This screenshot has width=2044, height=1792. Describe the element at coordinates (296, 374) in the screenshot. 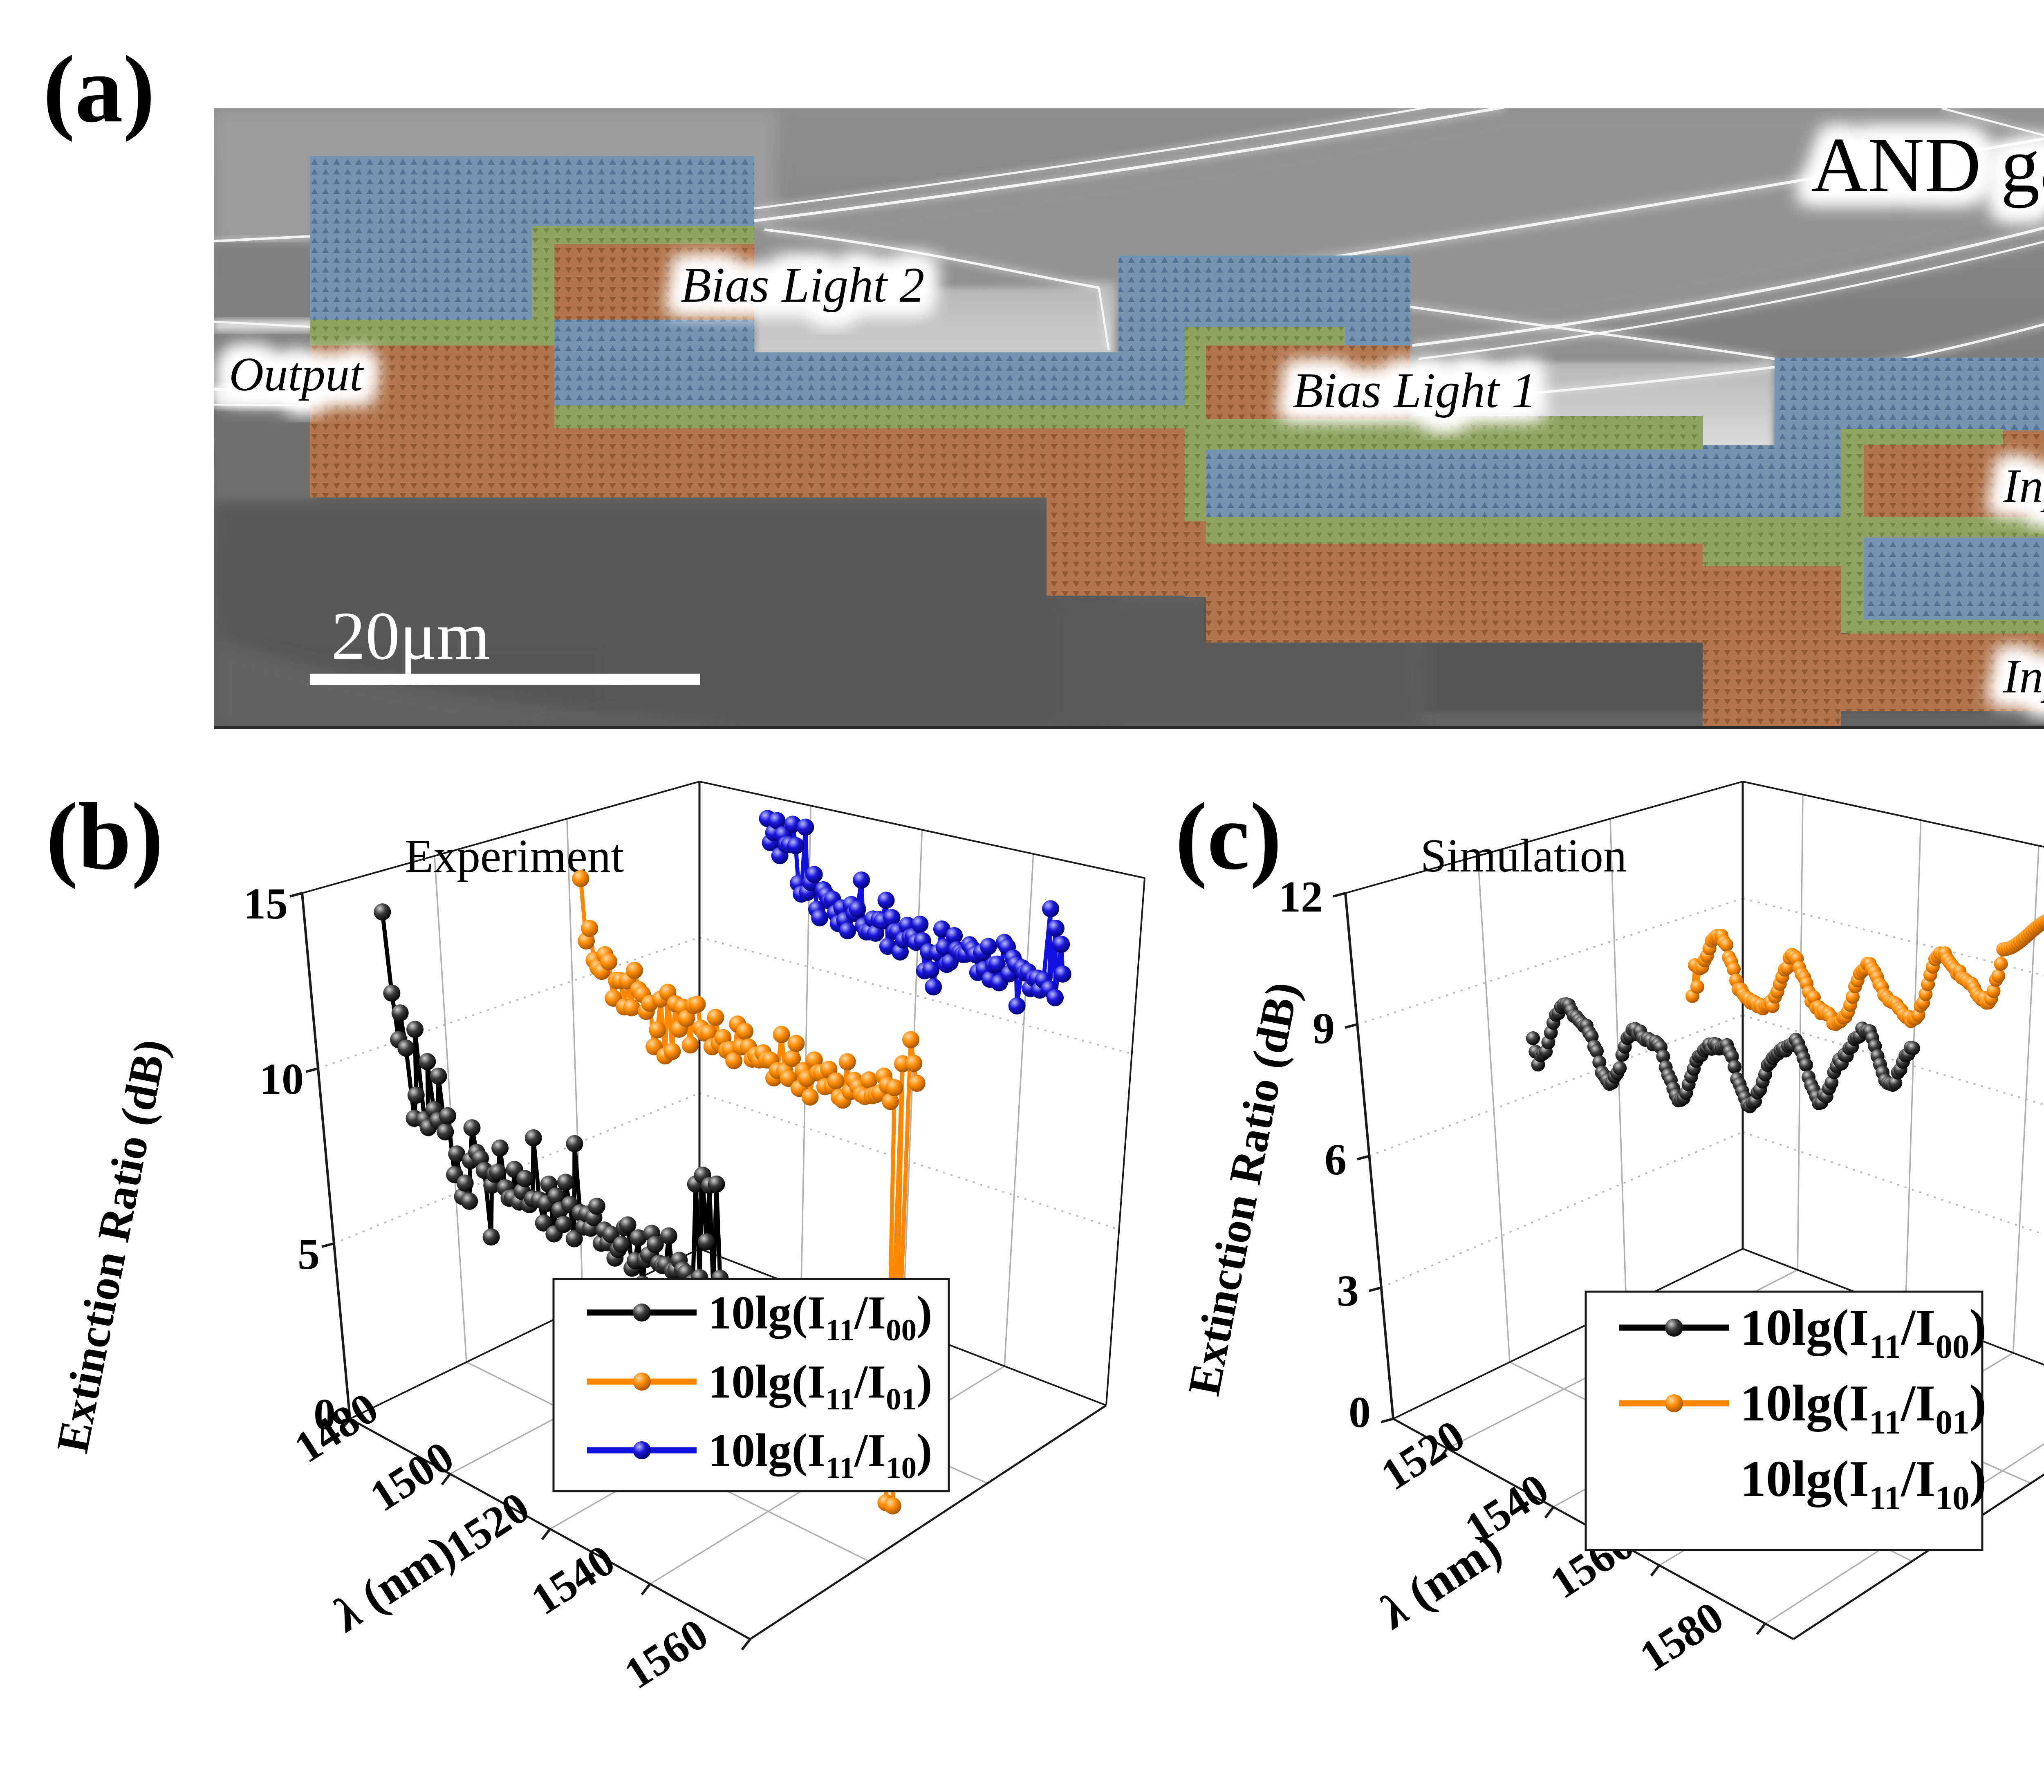

I see `svg-text: Output` at that location.